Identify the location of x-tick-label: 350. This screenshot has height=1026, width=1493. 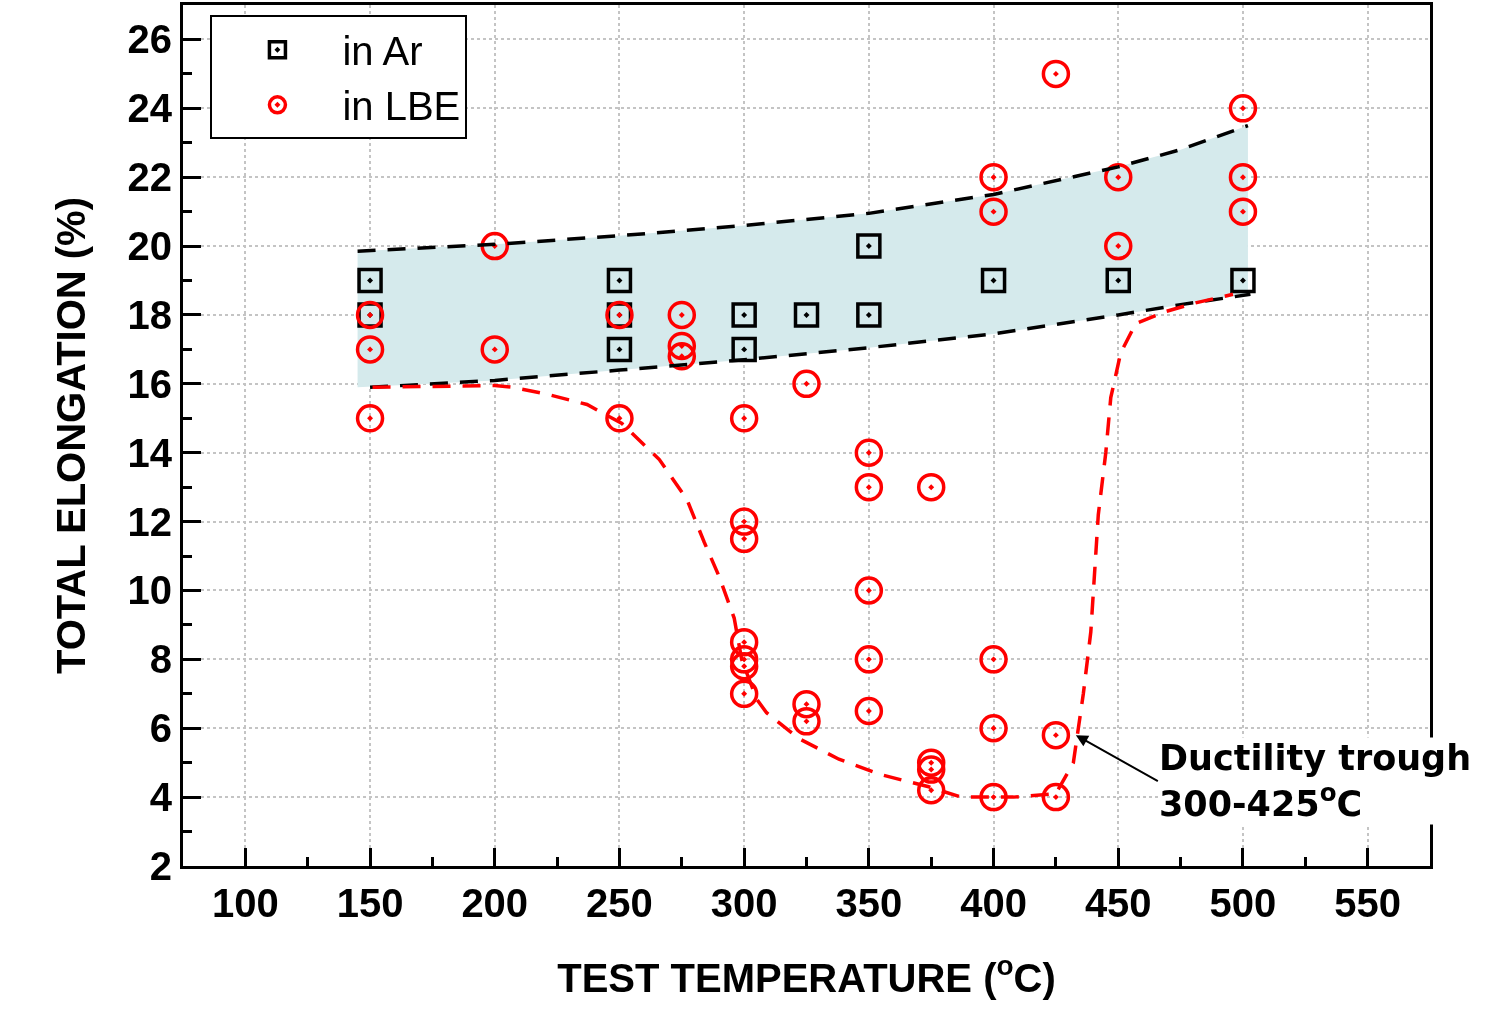
(869, 903).